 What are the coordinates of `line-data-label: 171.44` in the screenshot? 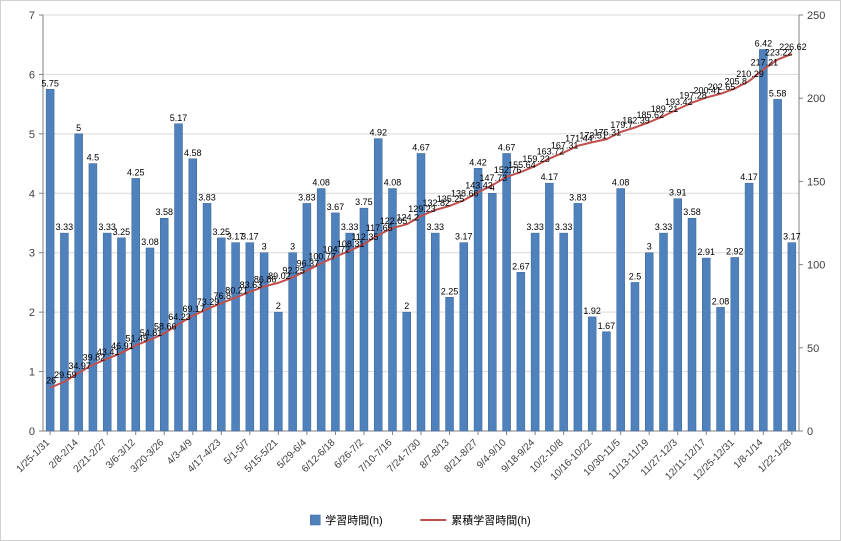 It's located at (579, 139).